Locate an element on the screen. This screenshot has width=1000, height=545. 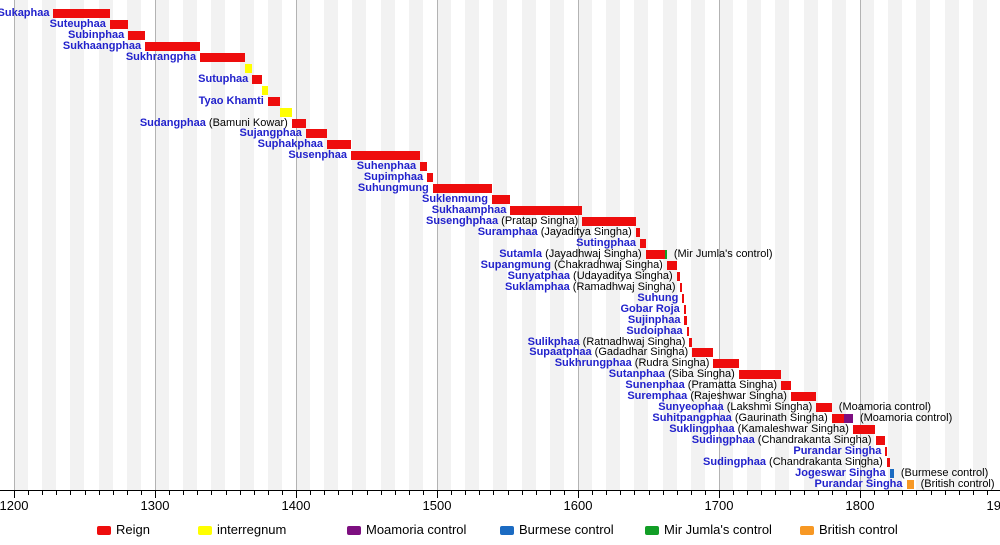
ruler-name: Sukaphaa is located at coordinates (25, 13).